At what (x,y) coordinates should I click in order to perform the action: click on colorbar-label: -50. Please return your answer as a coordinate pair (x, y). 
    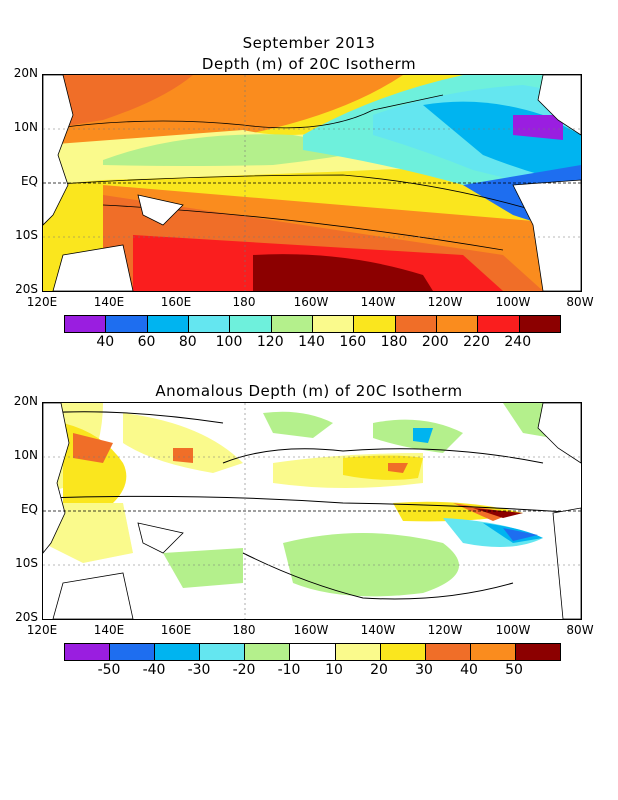
    Looking at the image, I should click on (109, 670).